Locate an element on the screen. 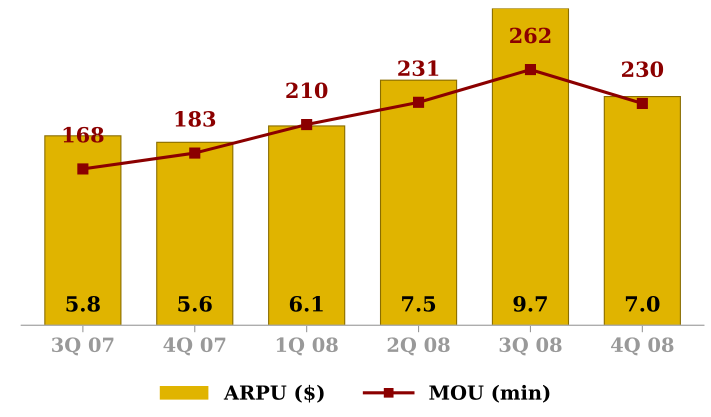 The height and width of the screenshot is (417, 711). data-label: 262 is located at coordinates (530, 36).